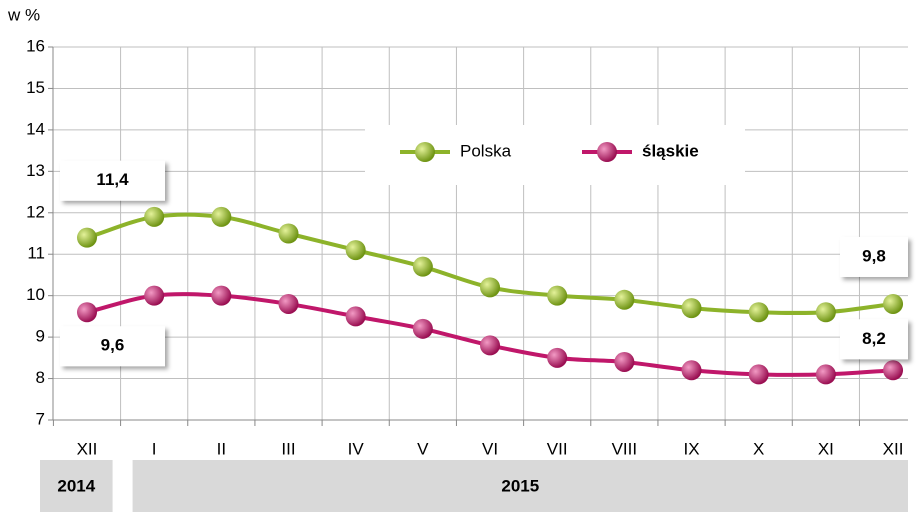 The image size is (916, 515). What do you see at coordinates (40, 418) in the screenshot?
I see `y-tick-label: 7` at bounding box center [40, 418].